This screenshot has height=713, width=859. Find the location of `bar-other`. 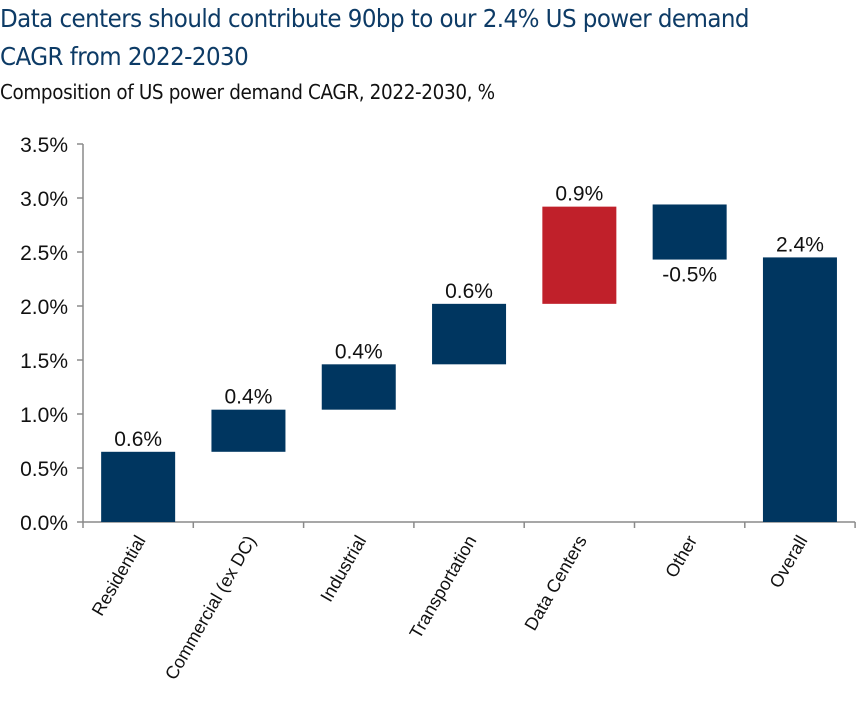

bar-other is located at coordinates (689, 232).